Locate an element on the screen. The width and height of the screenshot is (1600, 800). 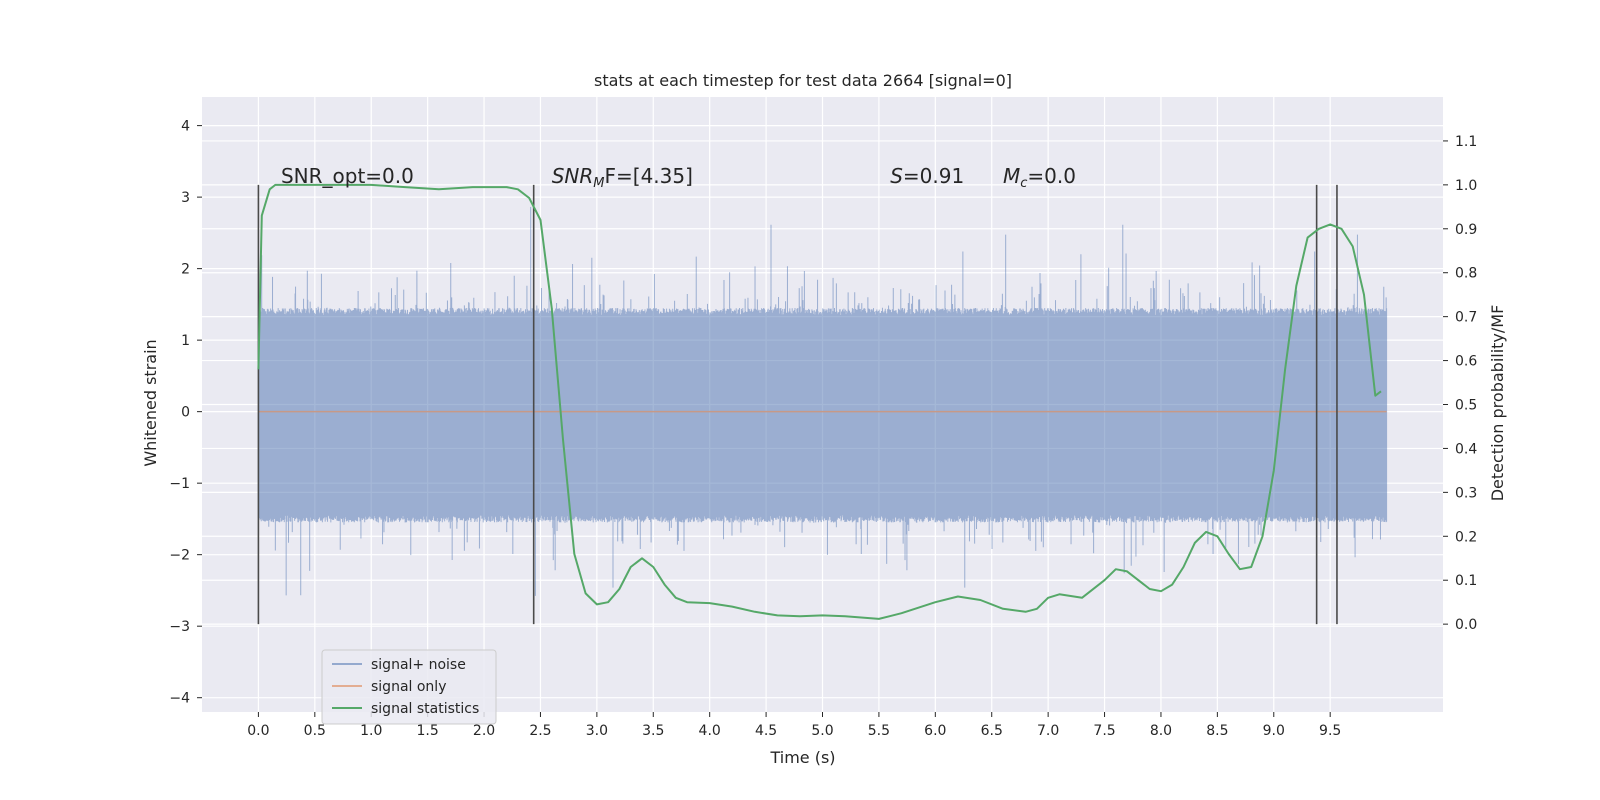
annotation-value: =0.91 is located at coordinates (933, 176).